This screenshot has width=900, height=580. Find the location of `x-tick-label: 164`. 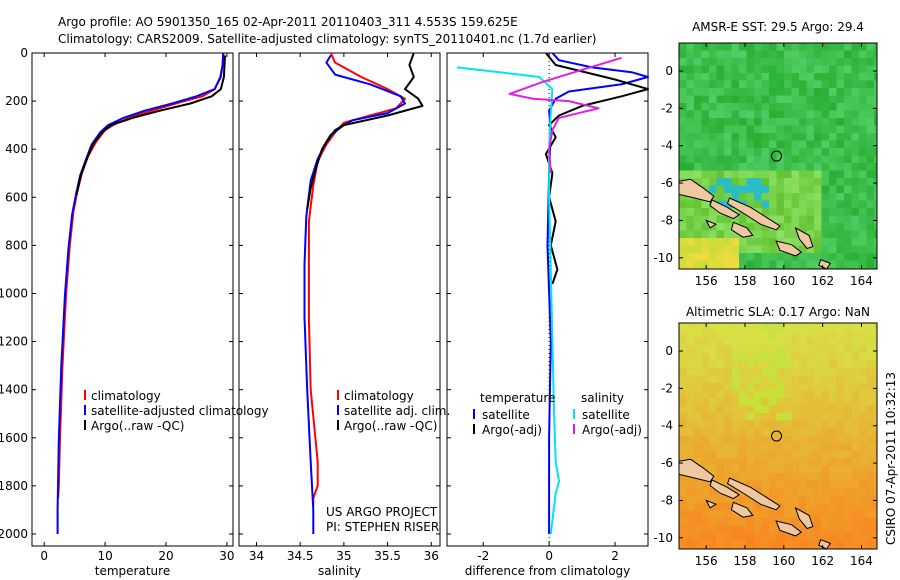

x-tick-label: 164 is located at coordinates (861, 561).